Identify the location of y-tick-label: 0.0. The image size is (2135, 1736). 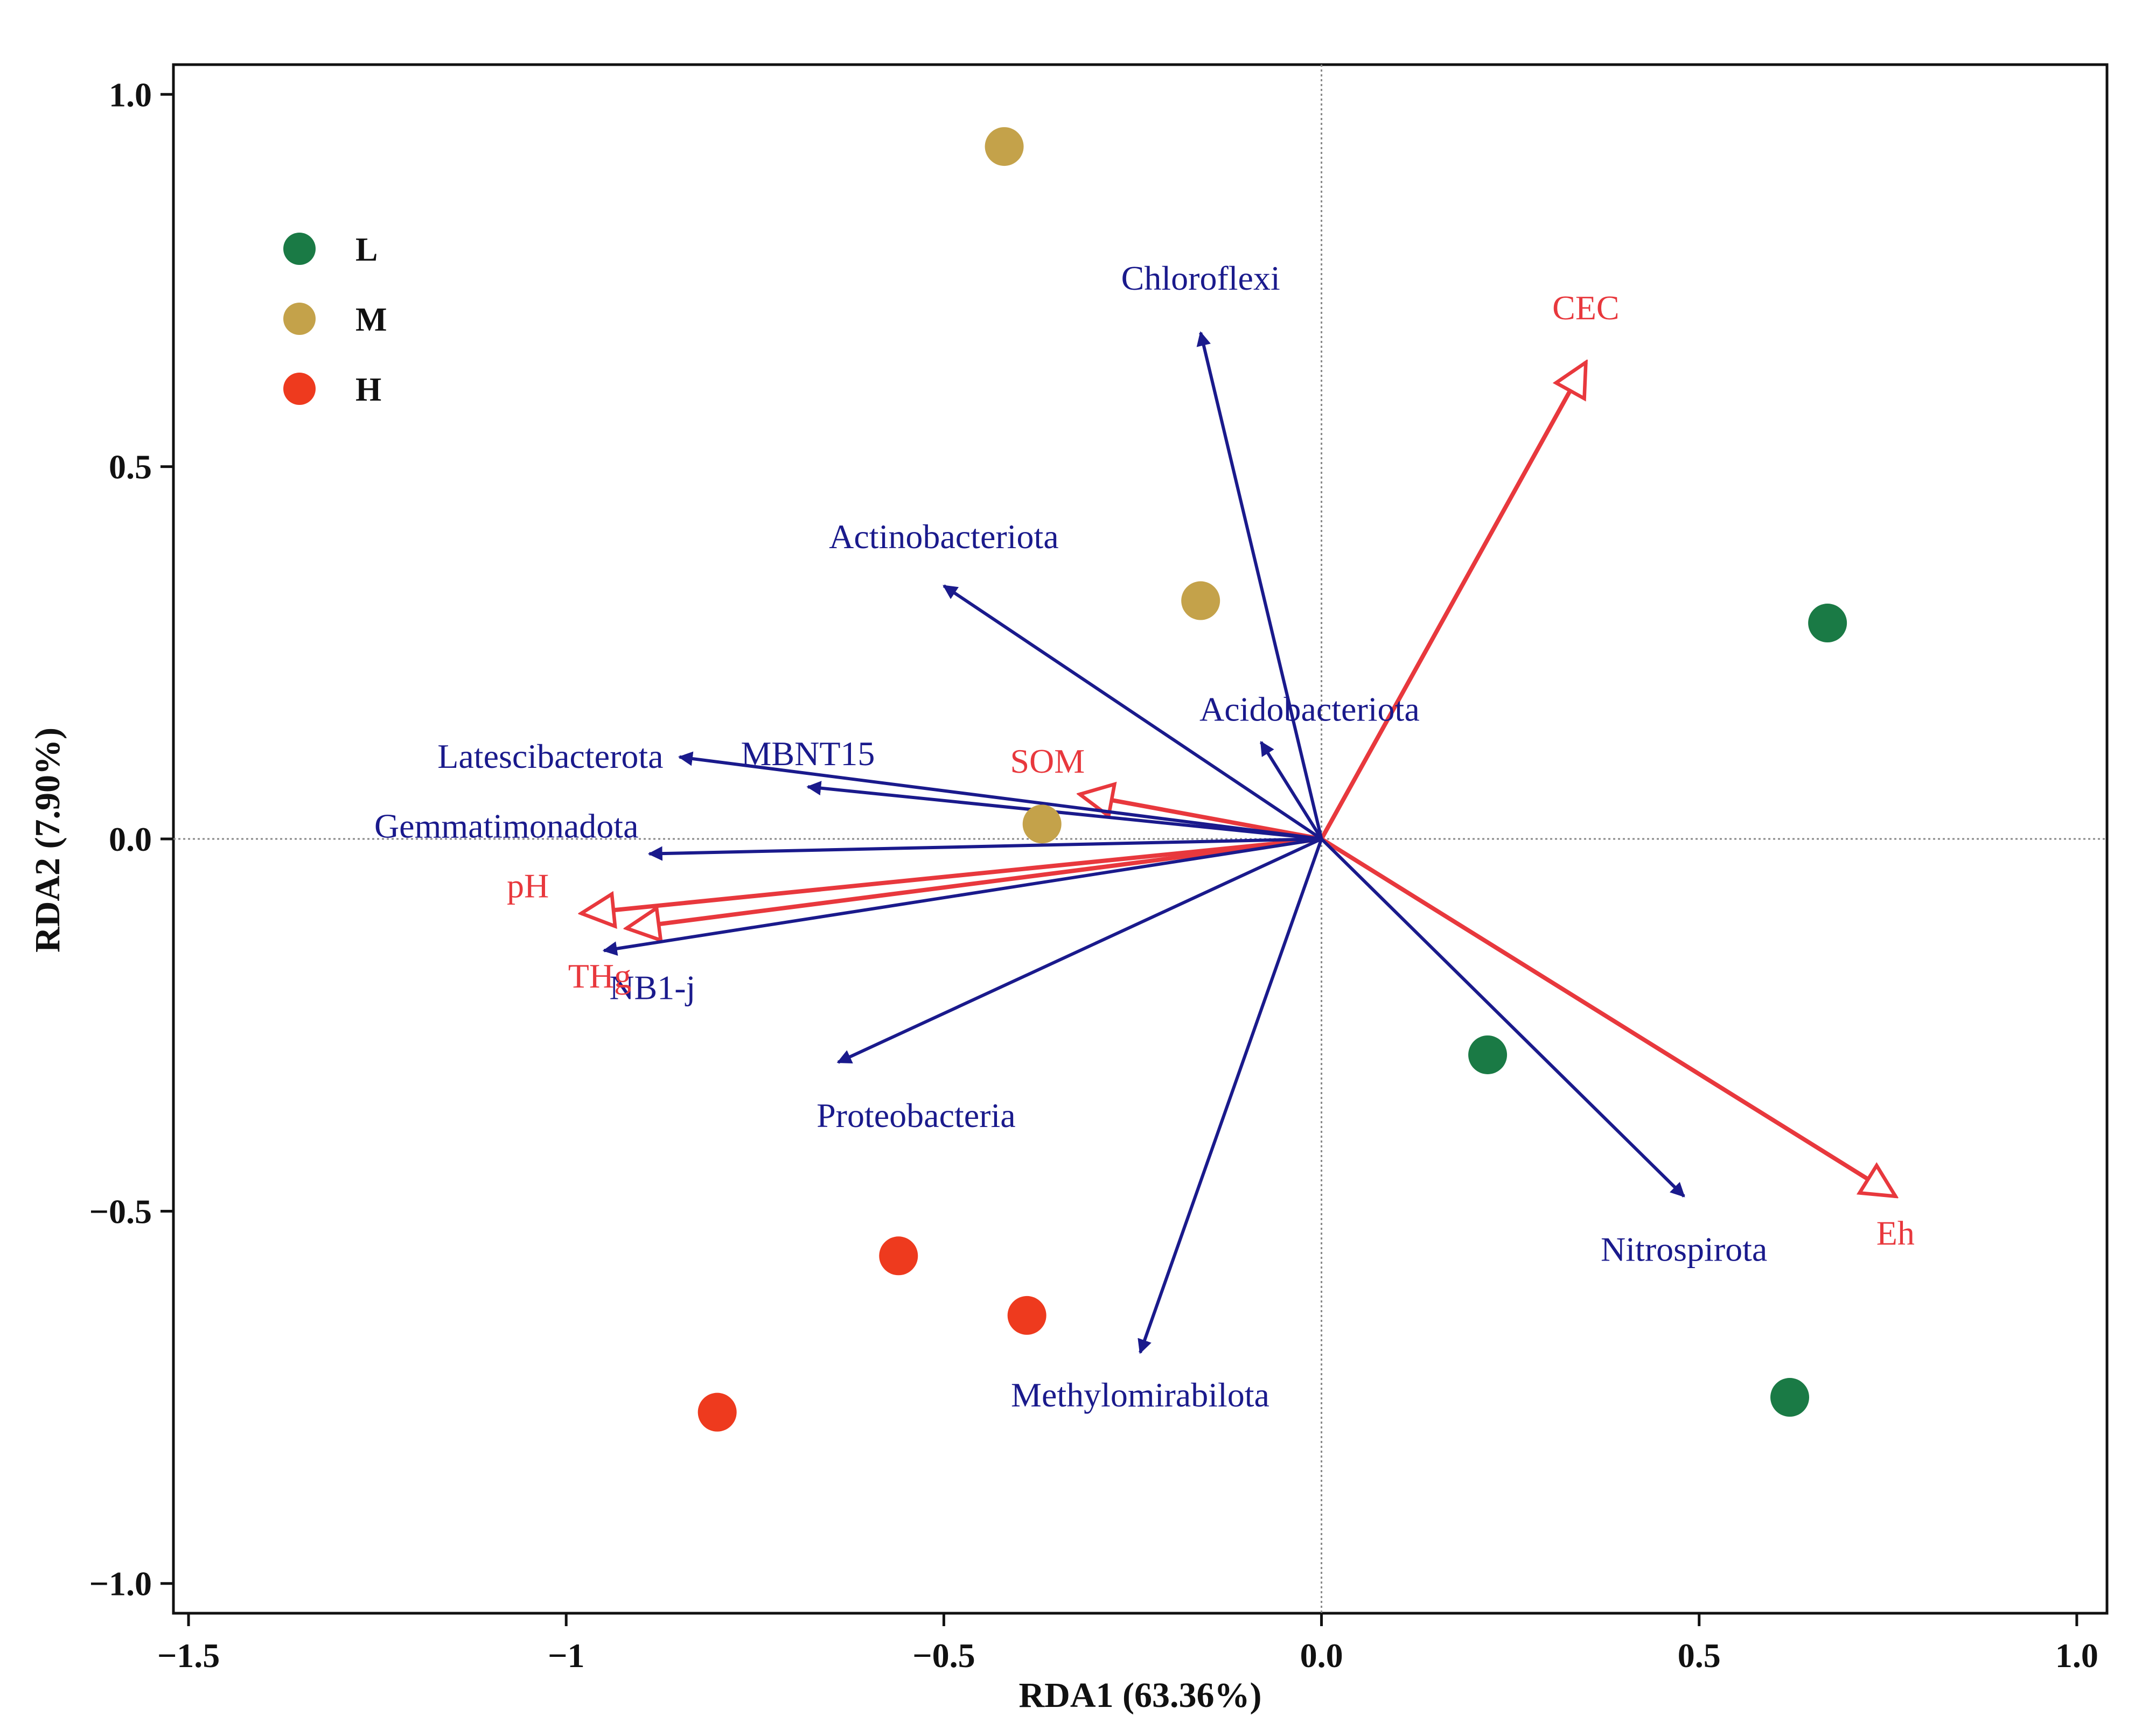
(130, 839).